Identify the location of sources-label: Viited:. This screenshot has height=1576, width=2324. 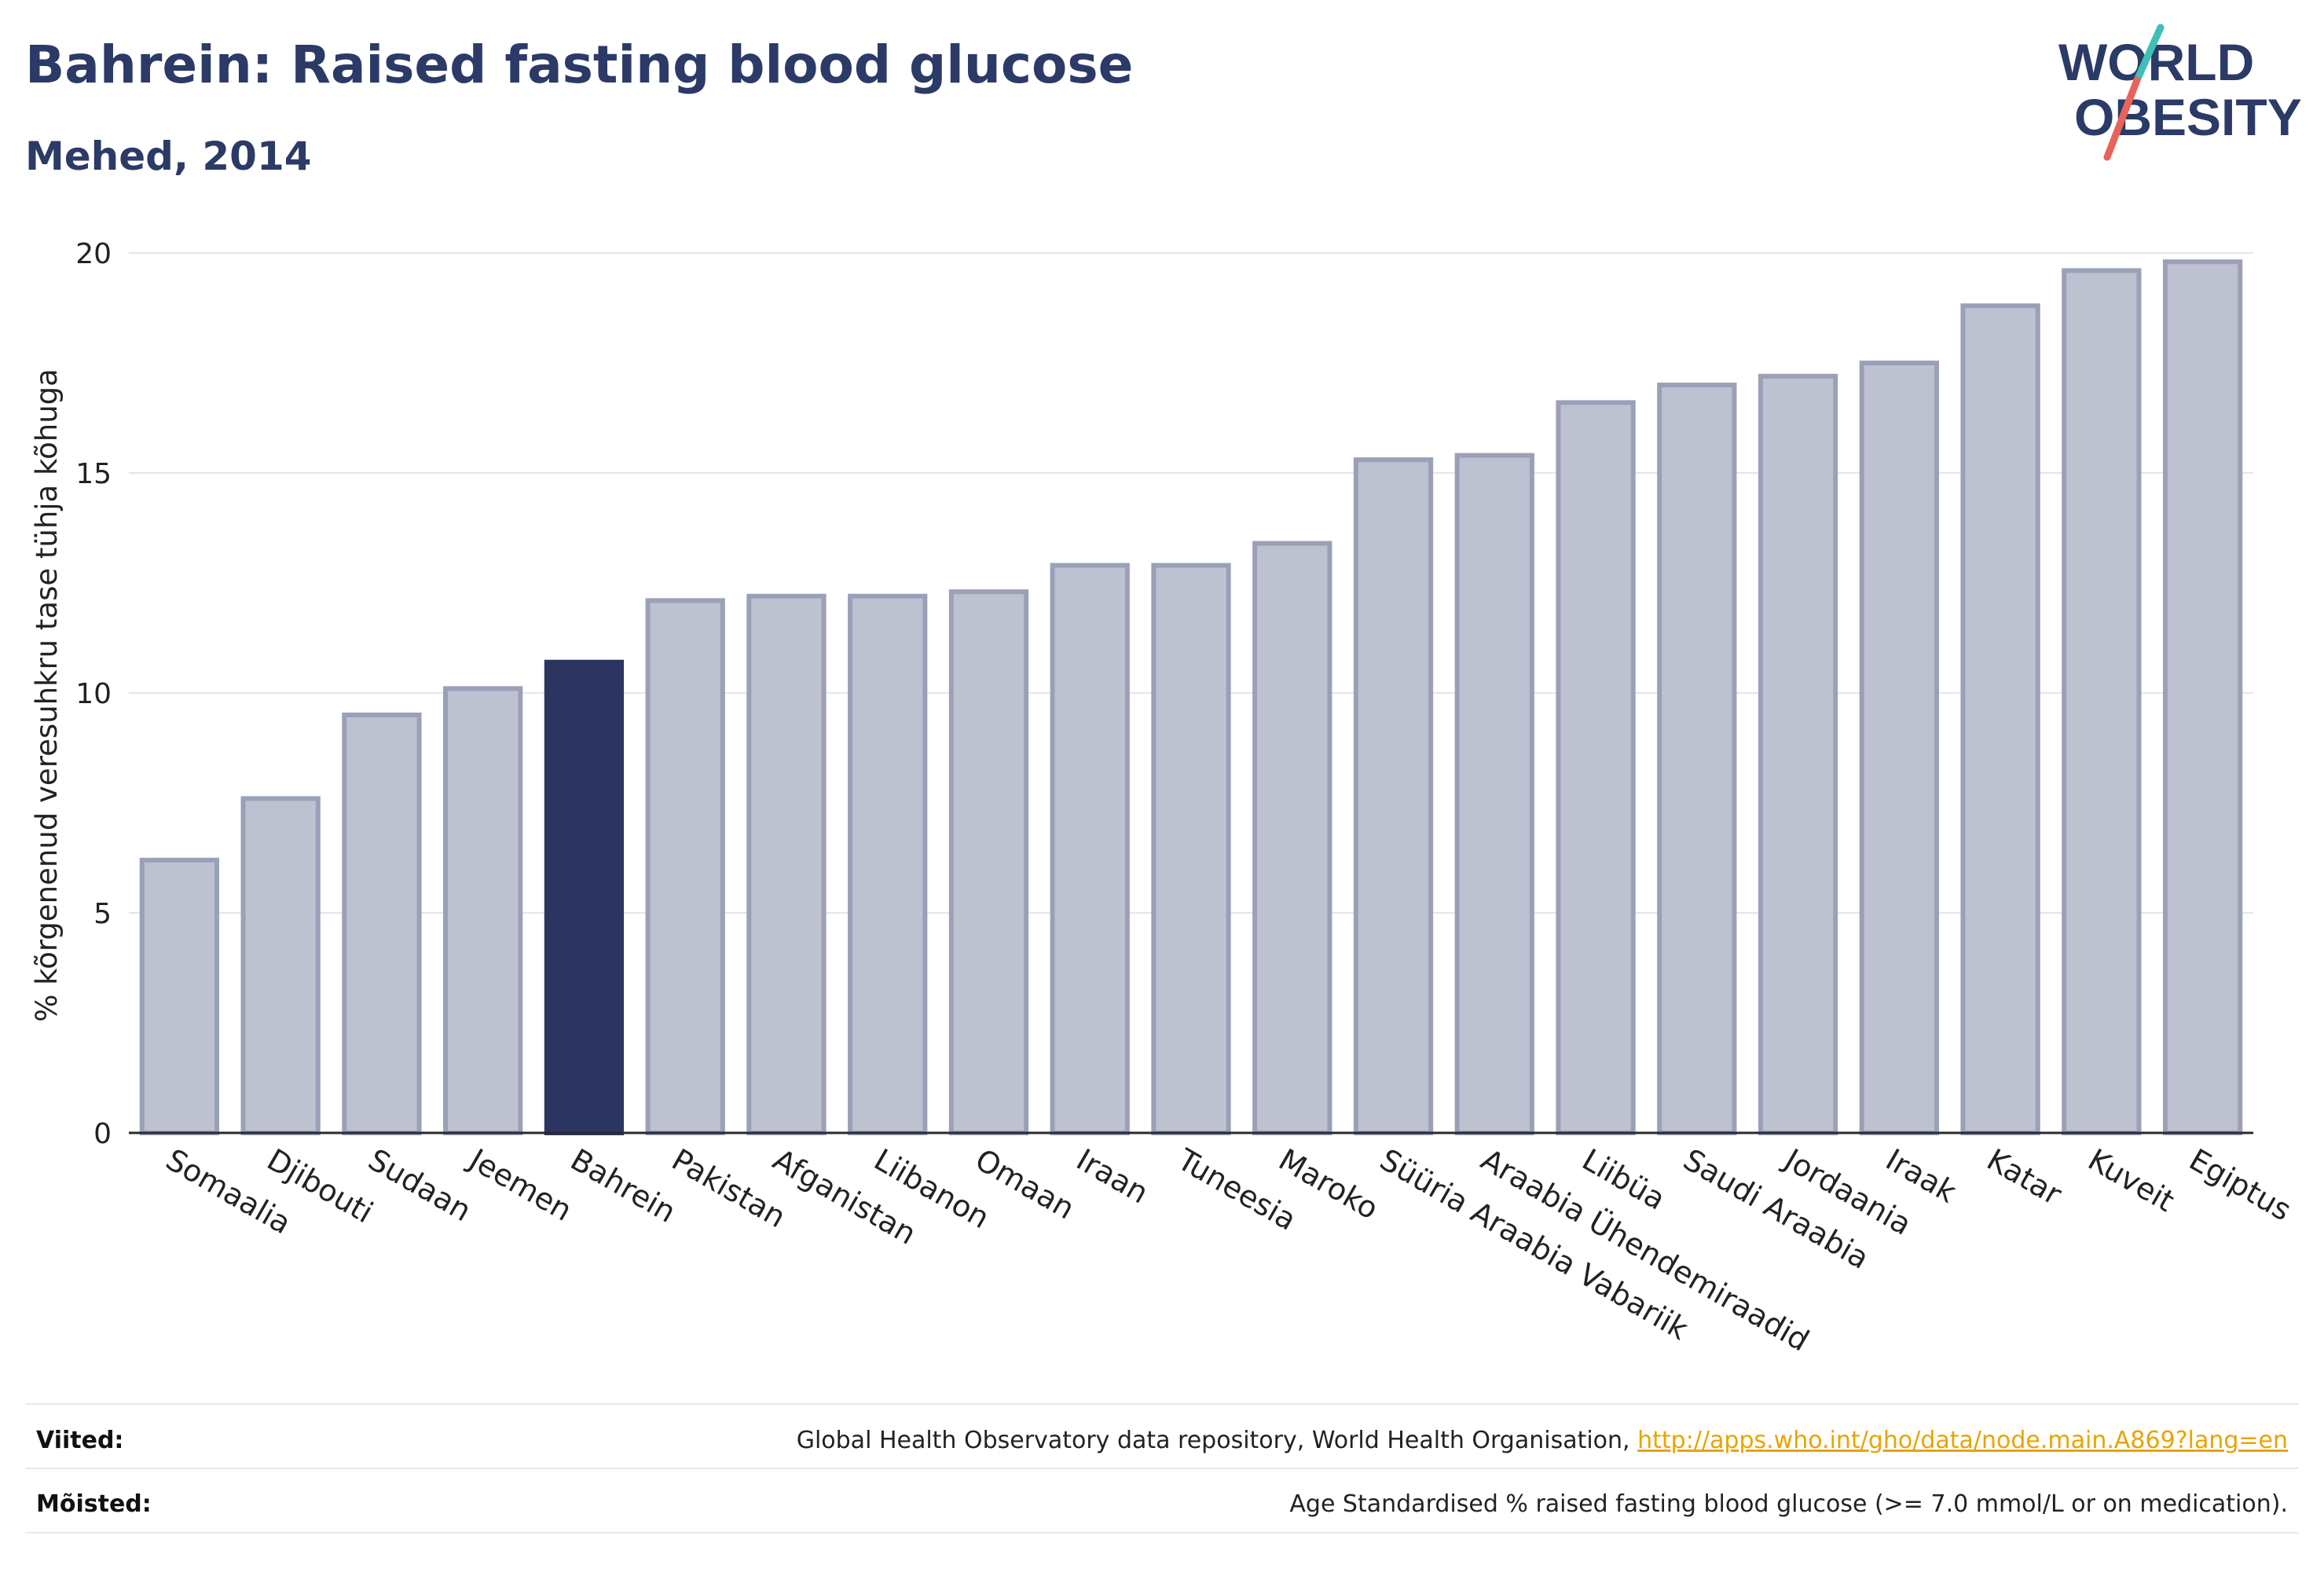
(80, 1440).